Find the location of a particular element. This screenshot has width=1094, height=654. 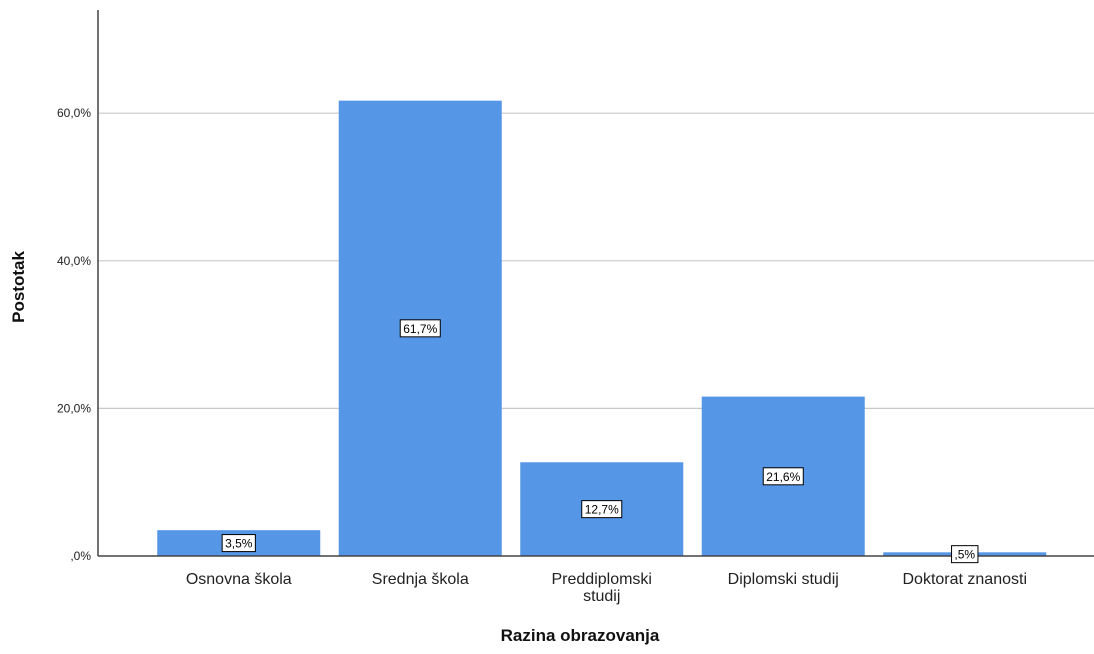

data-label: 12,7% is located at coordinates (602, 510).